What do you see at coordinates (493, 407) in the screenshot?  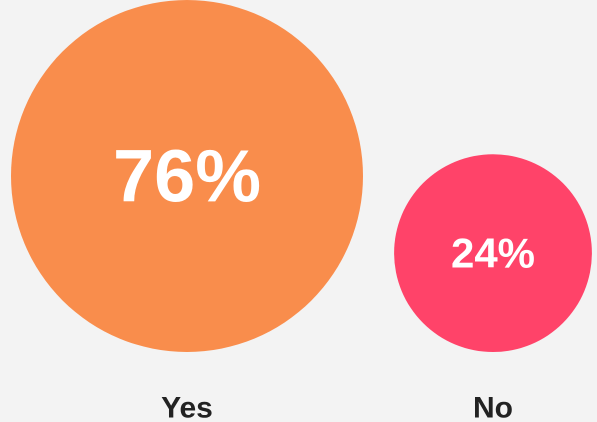 I see `category-label-no: No` at bounding box center [493, 407].